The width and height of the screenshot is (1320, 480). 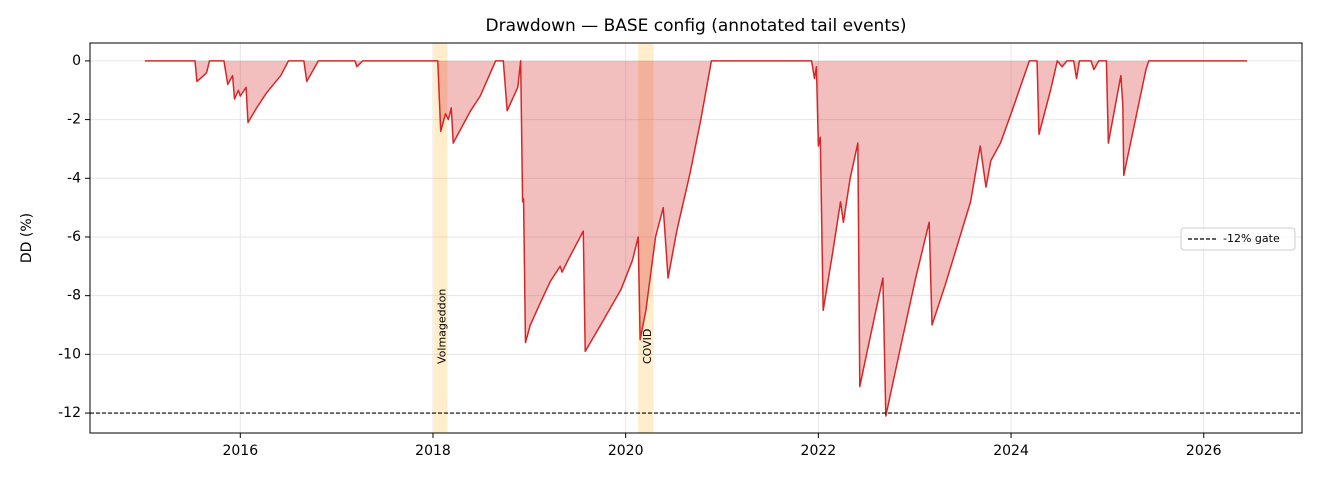 I want to click on y-tick-label: -4, so click(x=74, y=178).